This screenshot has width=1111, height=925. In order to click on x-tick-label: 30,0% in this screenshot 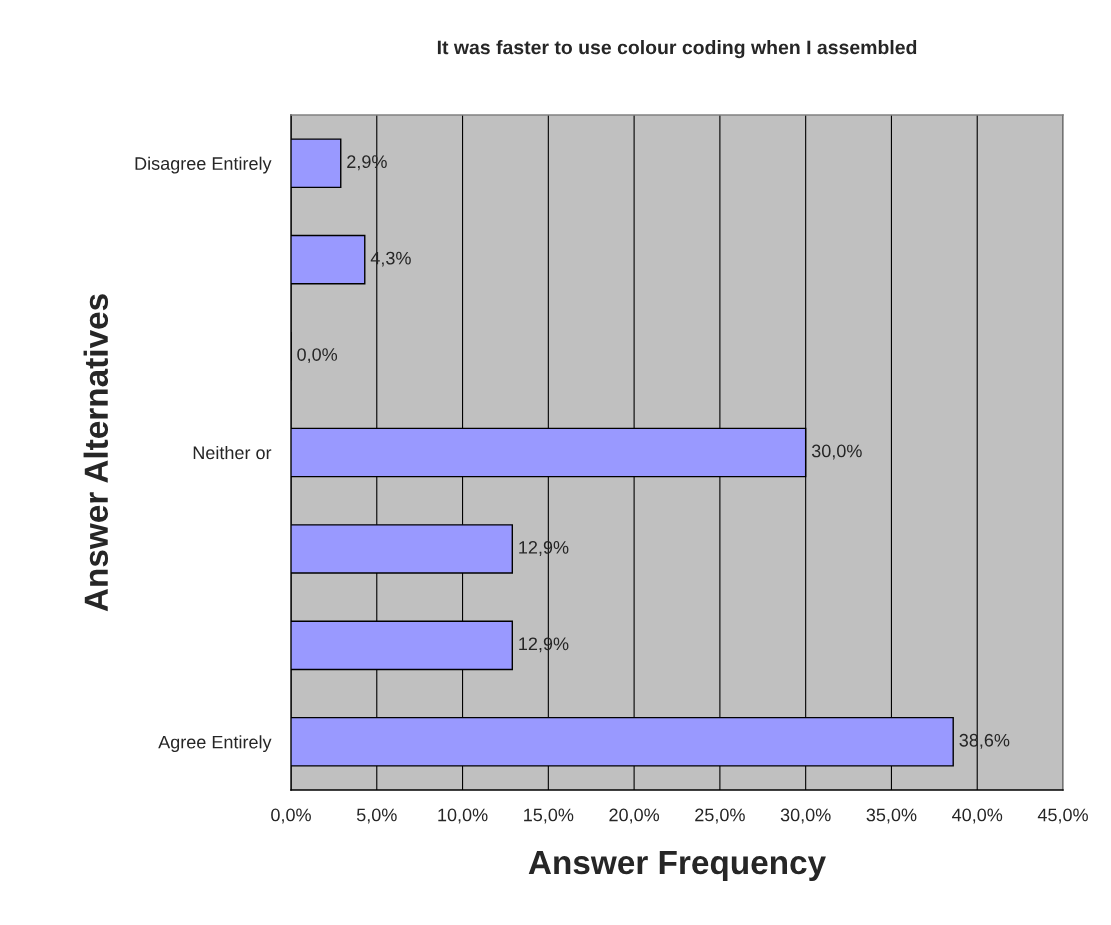, I will do `click(805, 816)`.